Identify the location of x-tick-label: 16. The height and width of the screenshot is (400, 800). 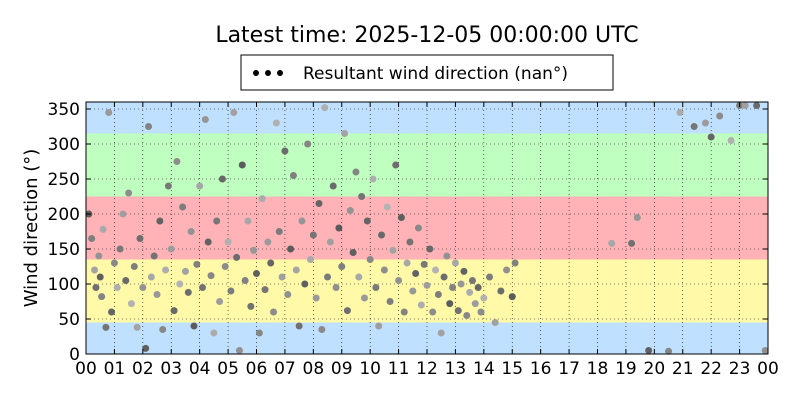
(541, 369).